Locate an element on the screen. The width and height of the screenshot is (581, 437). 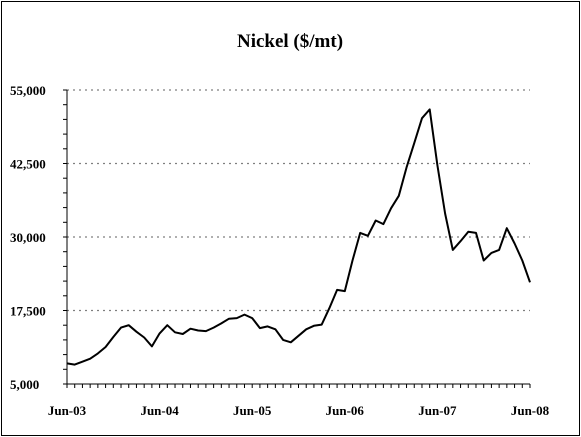
y-tick-label: 17,500 is located at coordinates (28, 311).